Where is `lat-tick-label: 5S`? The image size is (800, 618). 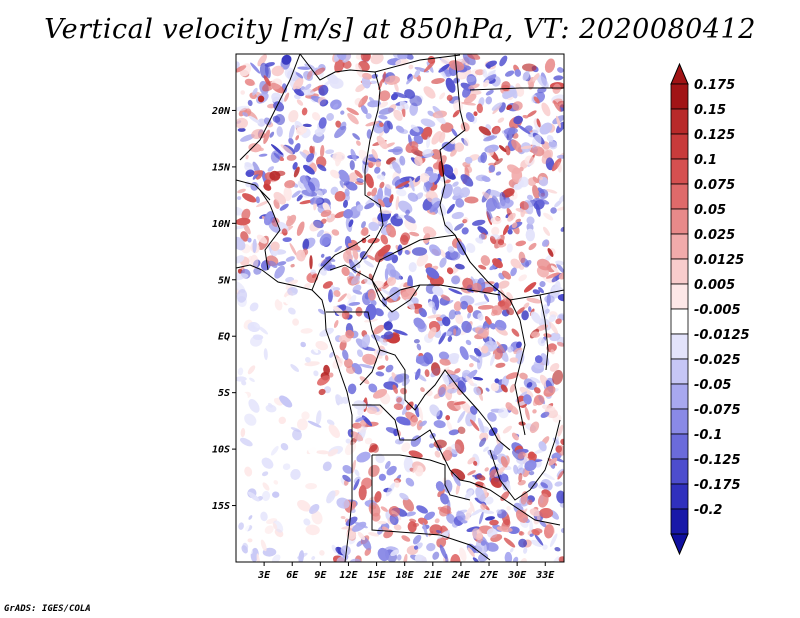
lat-tick-label: 5S is located at coordinates (224, 393).